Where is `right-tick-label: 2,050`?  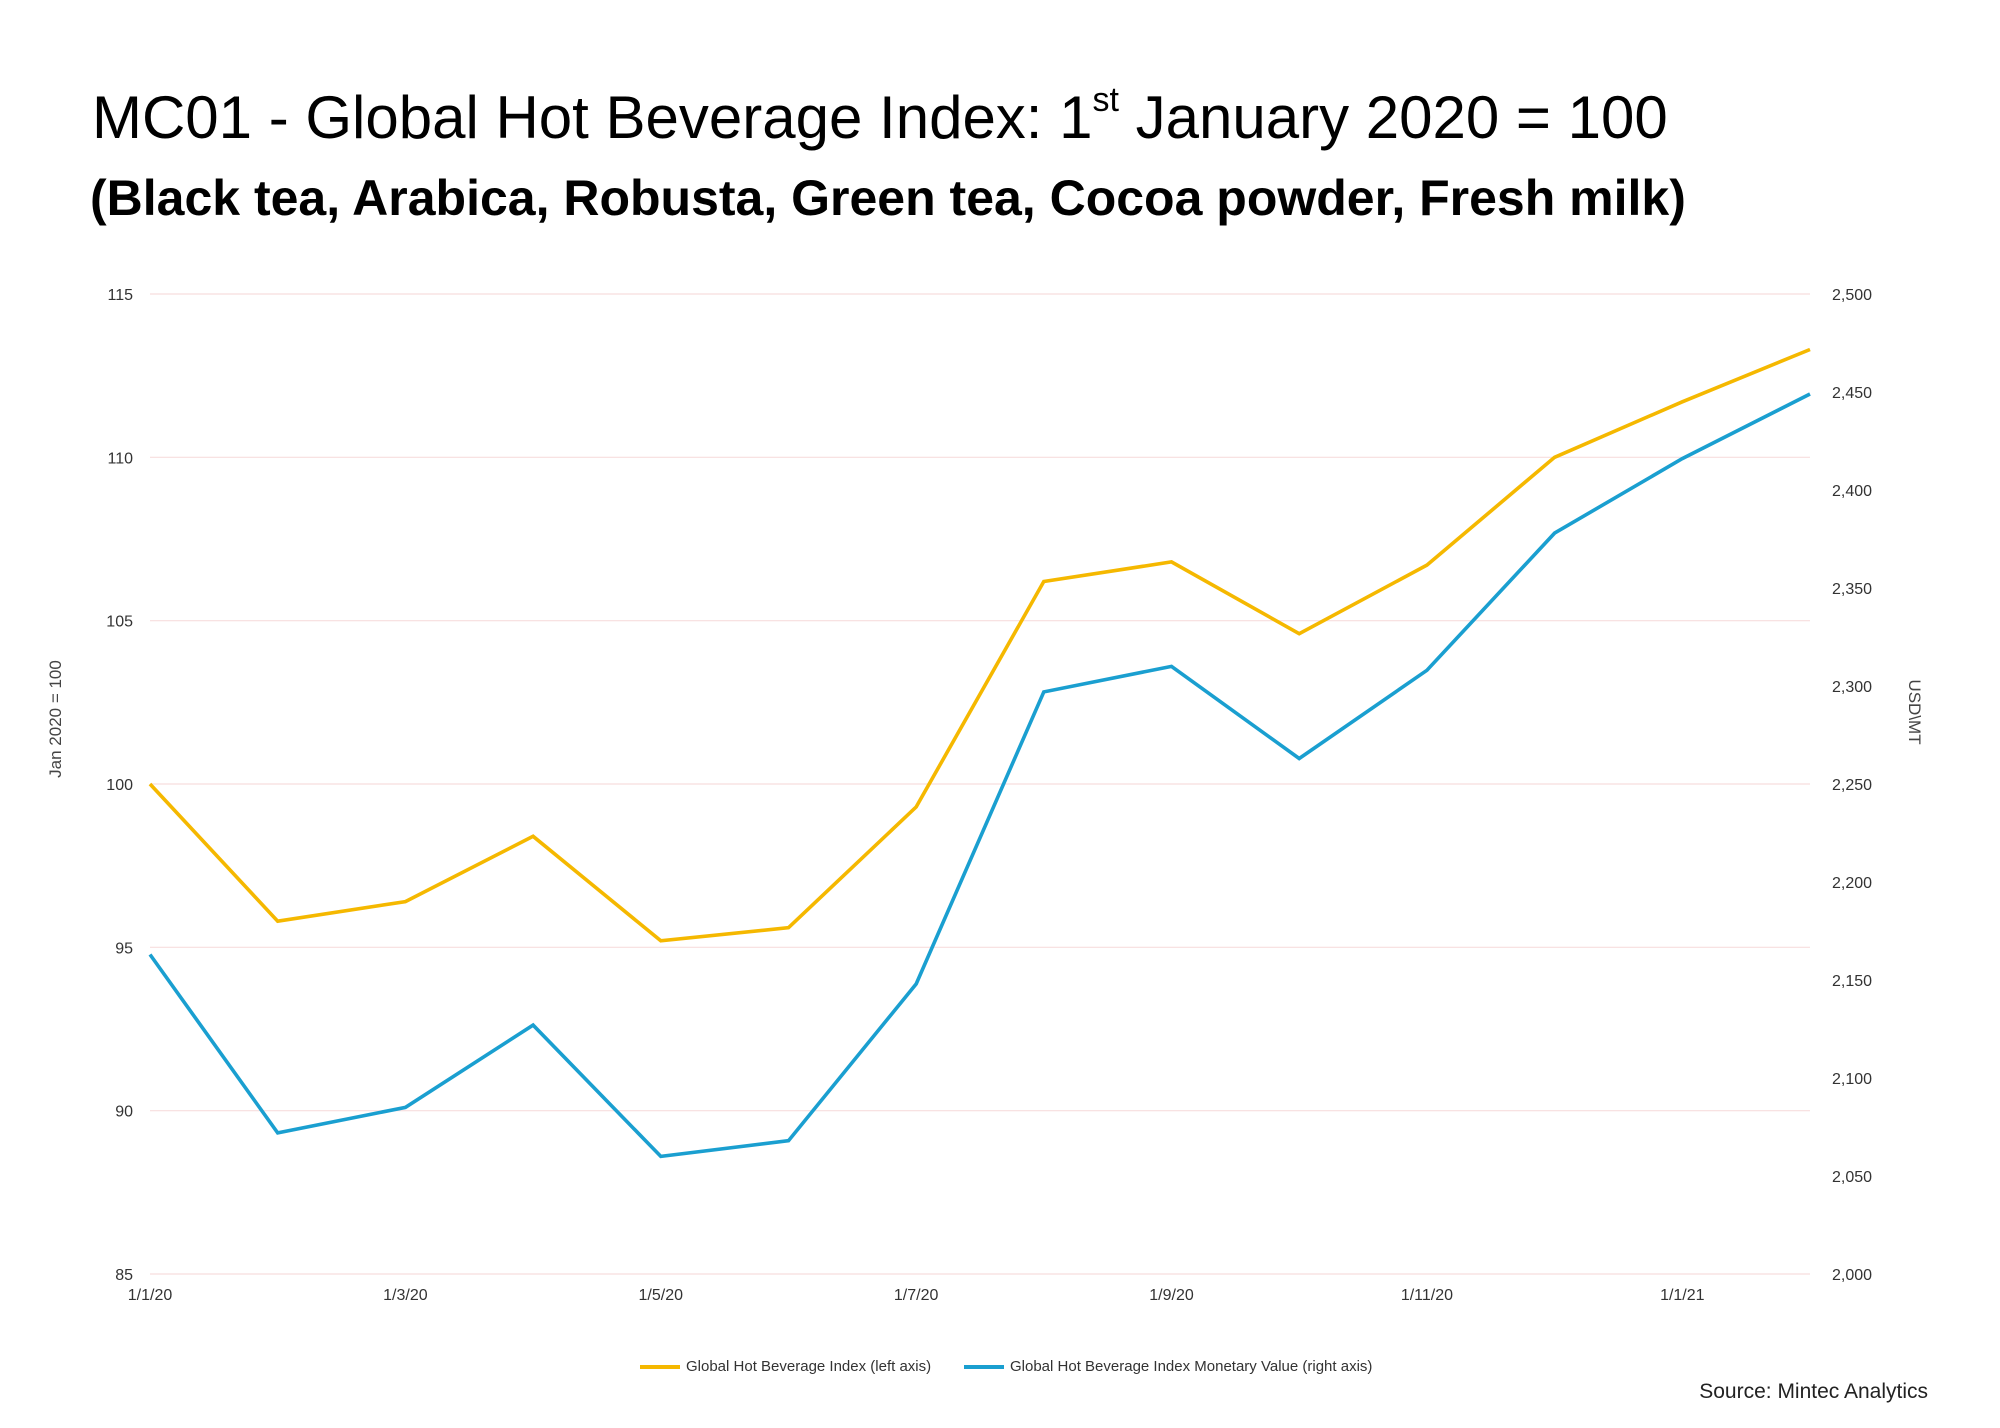
right-tick-label: 2,050 is located at coordinates (1852, 1177).